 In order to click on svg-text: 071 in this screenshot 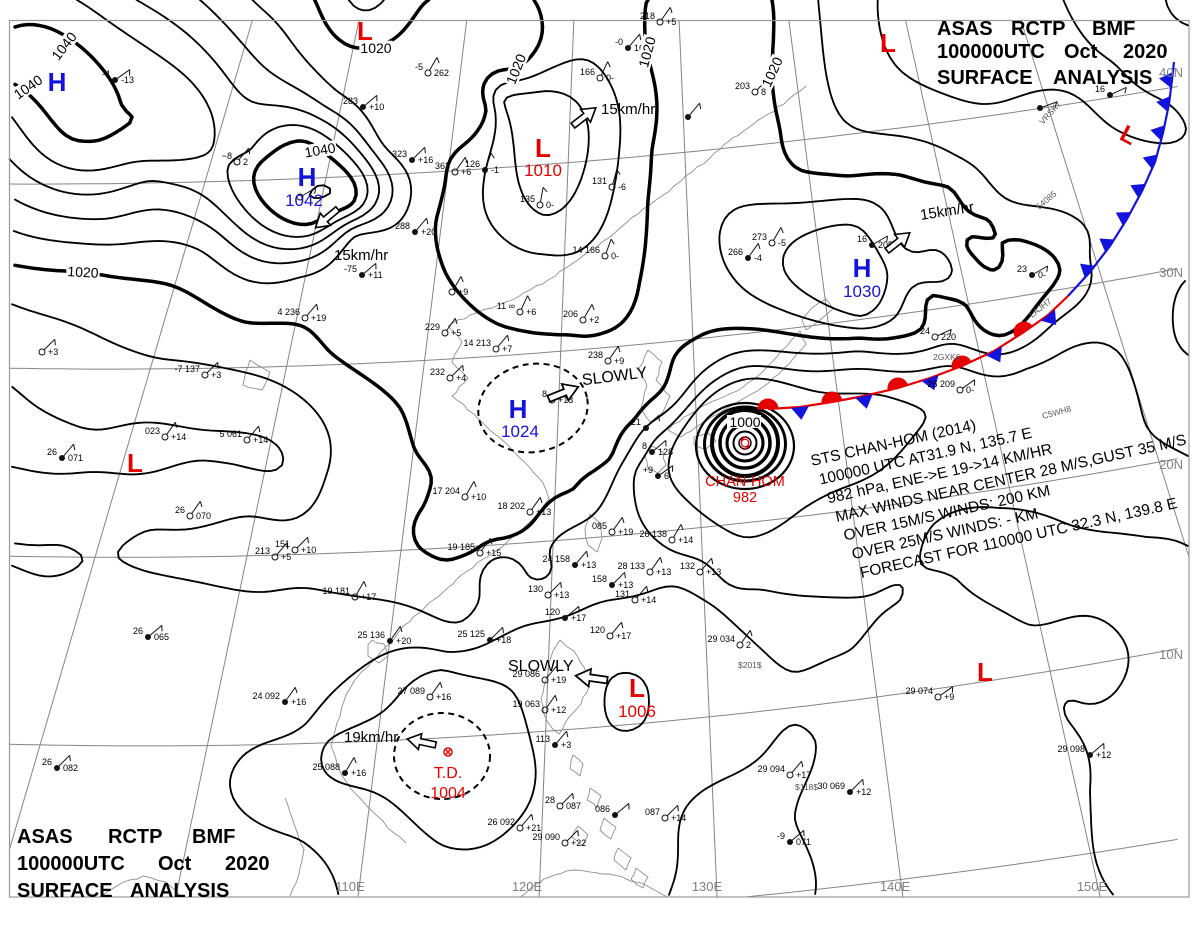, I will do `click(803, 842)`.